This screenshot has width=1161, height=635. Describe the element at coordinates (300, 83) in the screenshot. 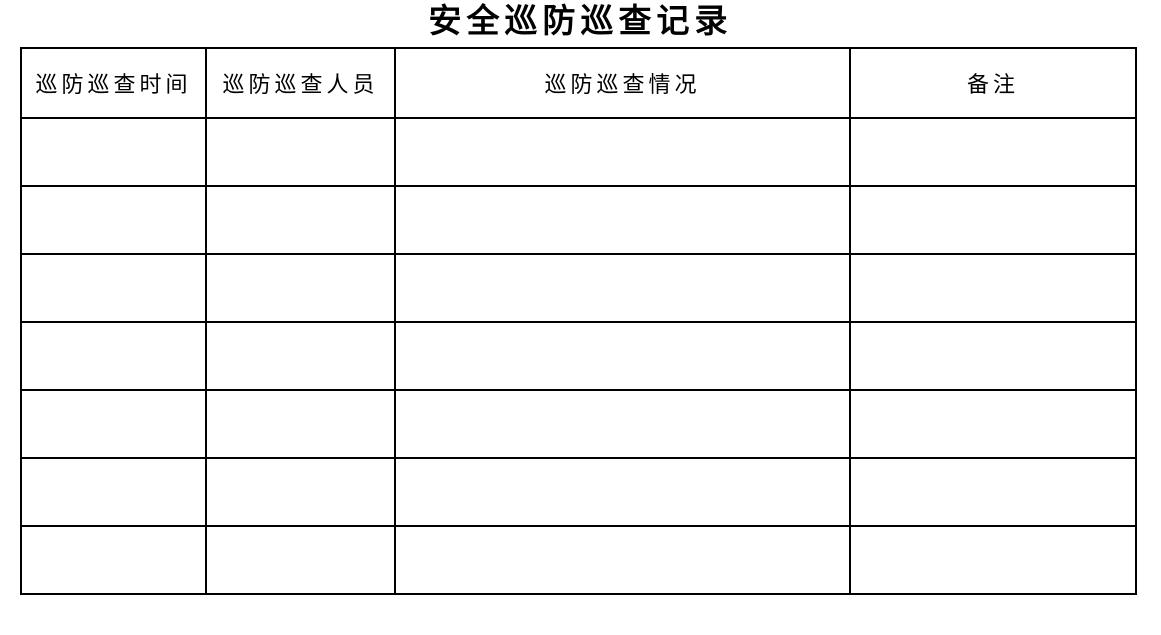

I see `column-header-patrol-personnel: 巡防巡查人员` at that location.